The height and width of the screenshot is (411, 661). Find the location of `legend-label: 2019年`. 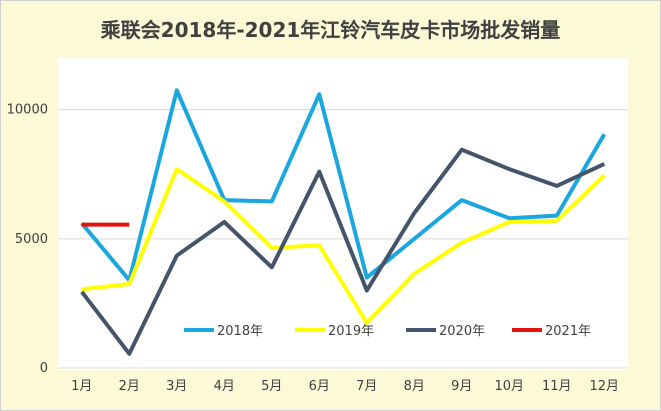

legend-label: 2019年 is located at coordinates (351, 331).